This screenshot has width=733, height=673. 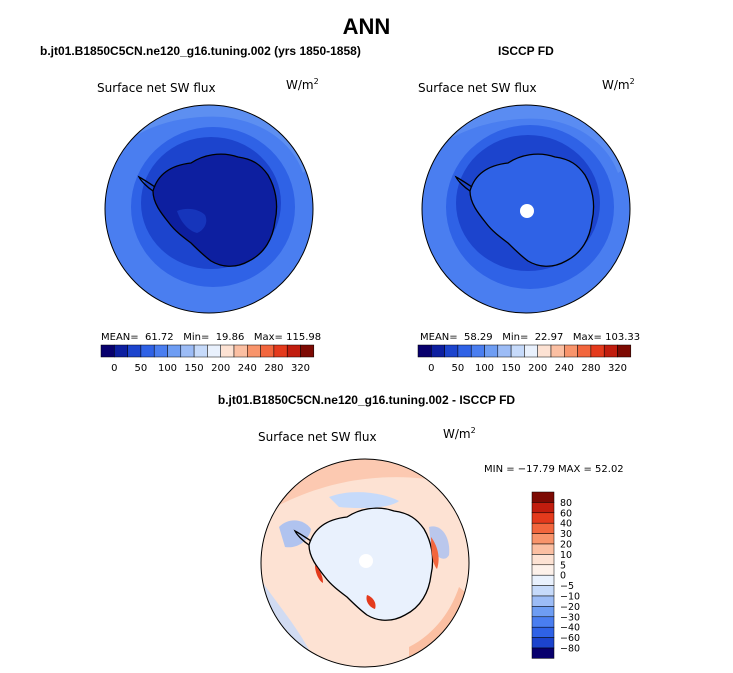 I want to click on panel1-peninsula-coastline, so click(x=146, y=183).